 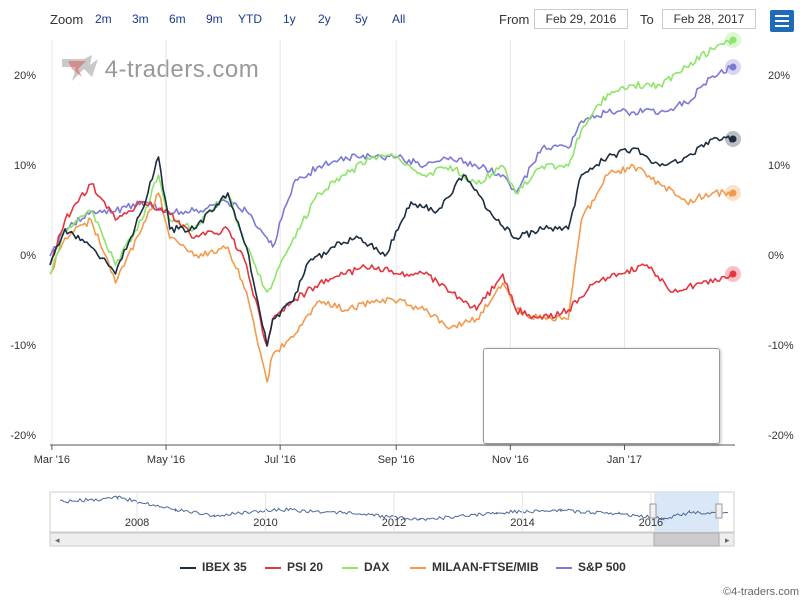 I want to click on y-tick-label-left: -20%, so click(x=23, y=436).